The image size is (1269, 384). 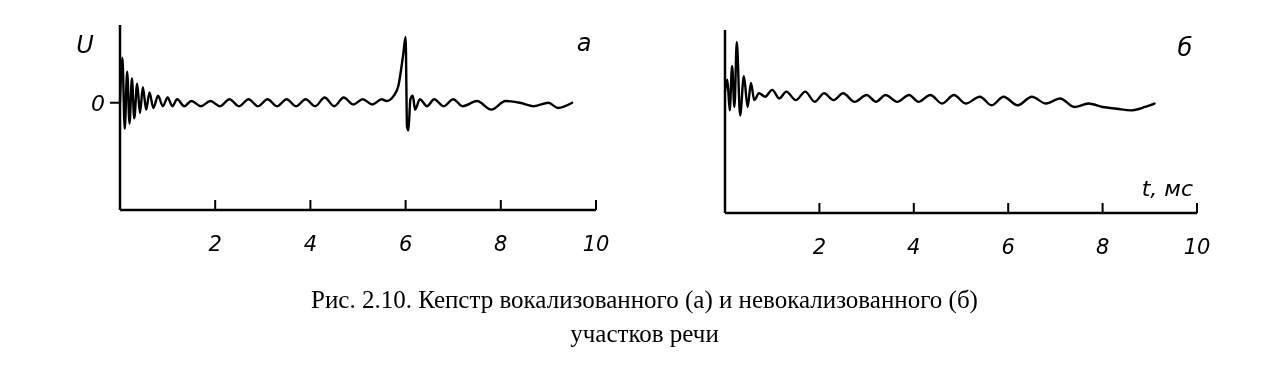 I want to click on chart-title: б, so click(x=1185, y=48).